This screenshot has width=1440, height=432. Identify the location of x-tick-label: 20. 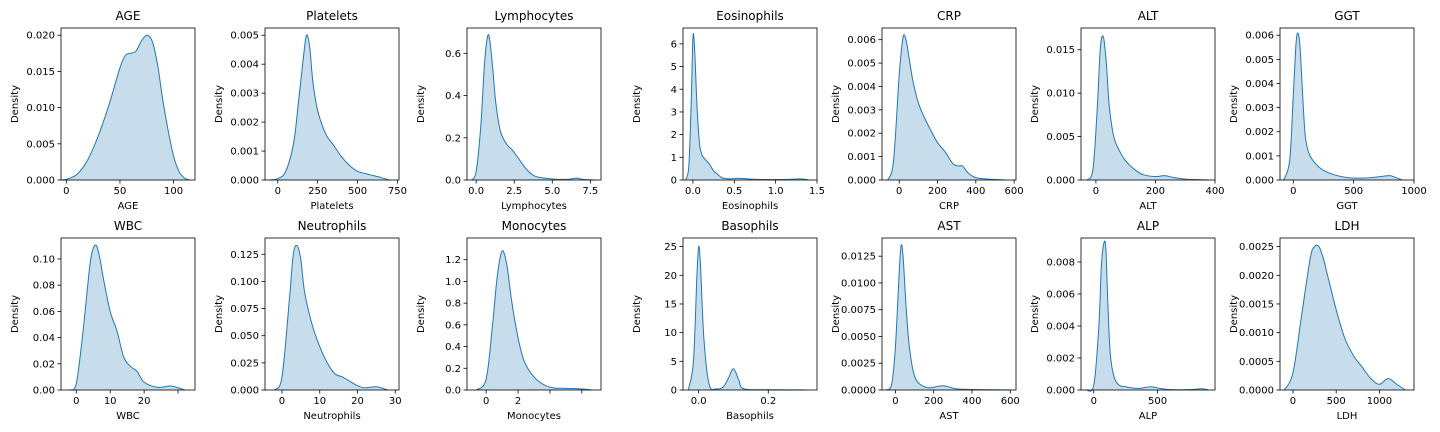
(357, 401).